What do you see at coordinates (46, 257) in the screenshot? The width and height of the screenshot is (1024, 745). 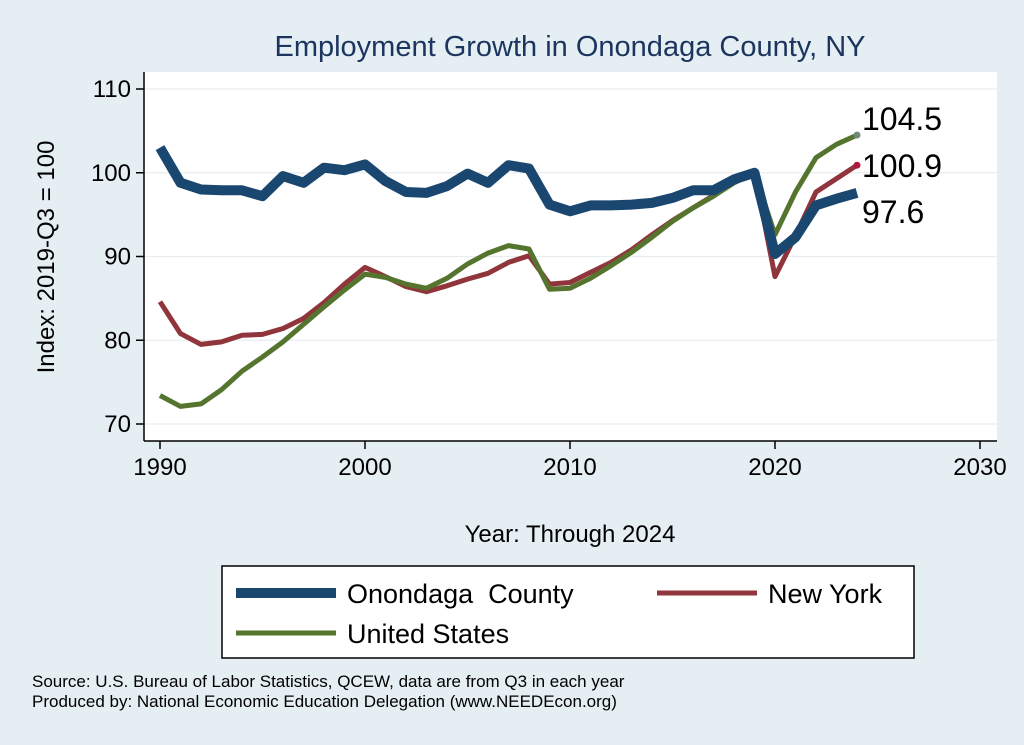 I see `y-axis-label: Index: 2019-Q3 = 100` at bounding box center [46, 257].